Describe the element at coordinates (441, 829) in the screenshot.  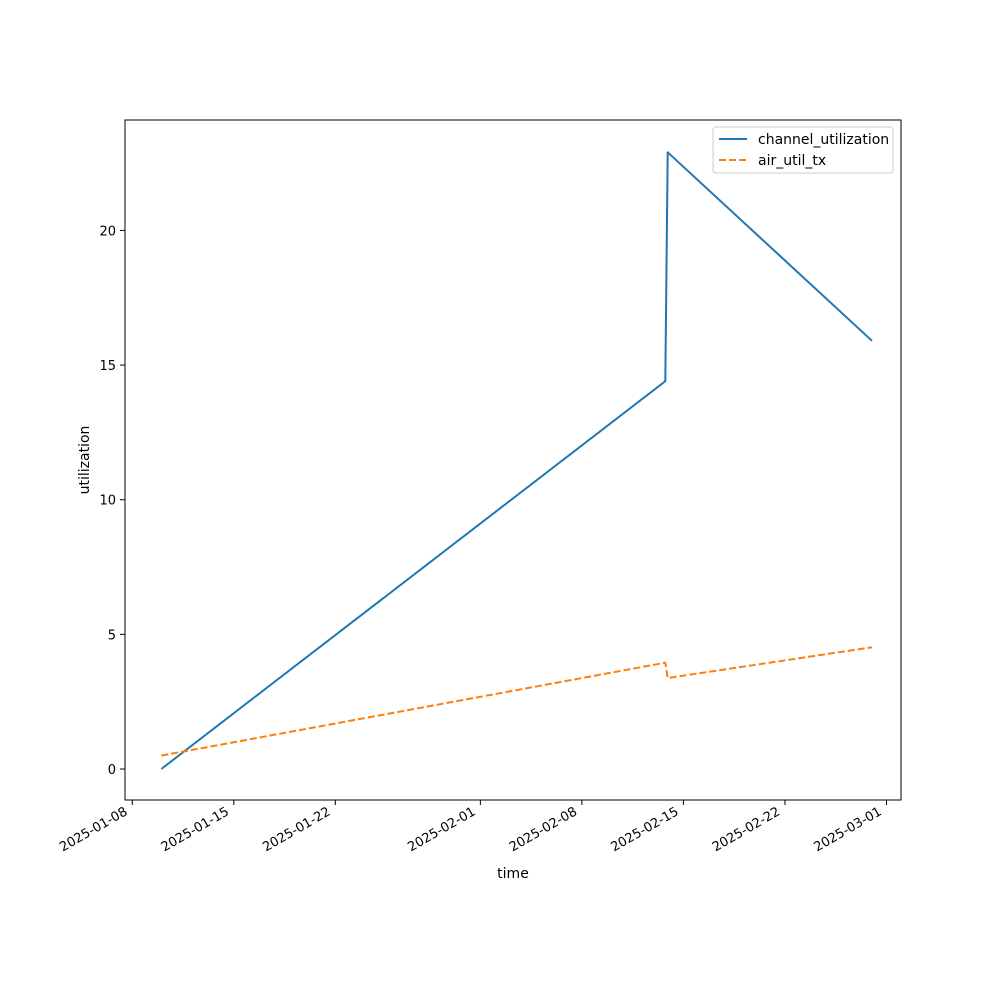
I see `x-tick-label: 2025-02-01` at that location.